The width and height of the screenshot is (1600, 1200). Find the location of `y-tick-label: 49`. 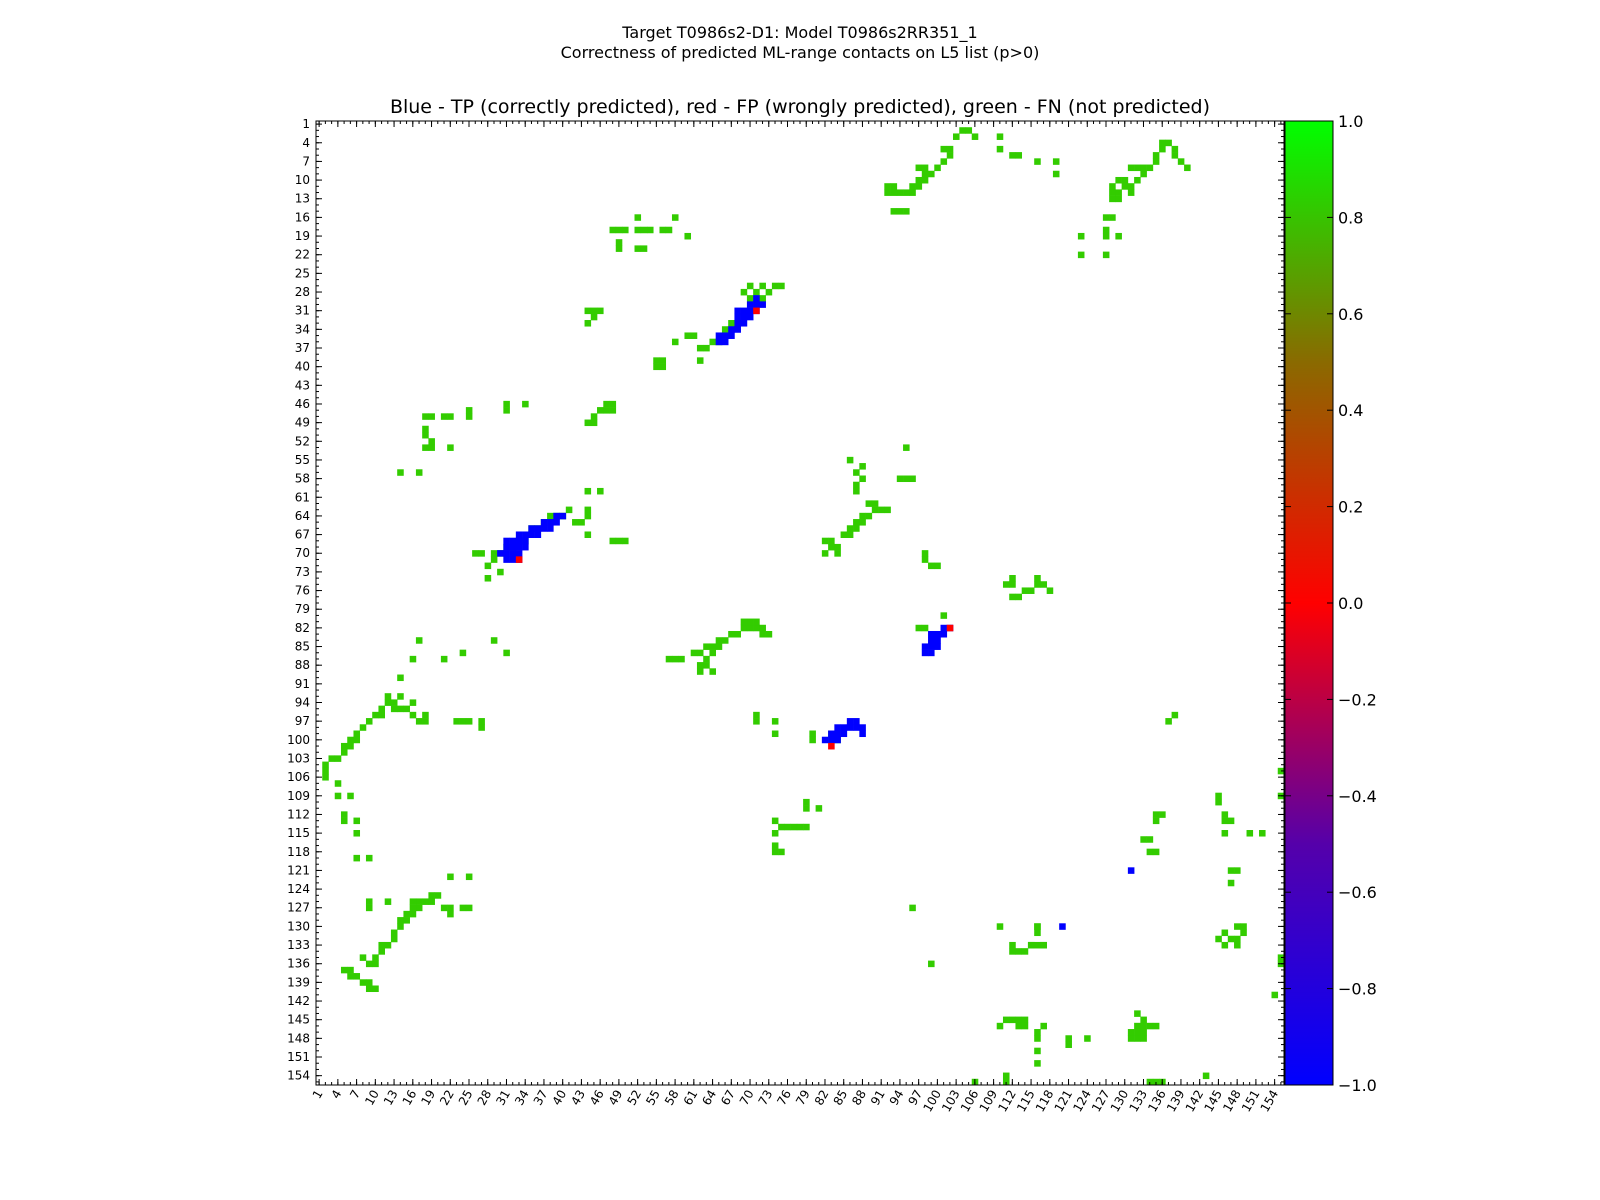

y-tick-label: 49 is located at coordinates (302, 423).